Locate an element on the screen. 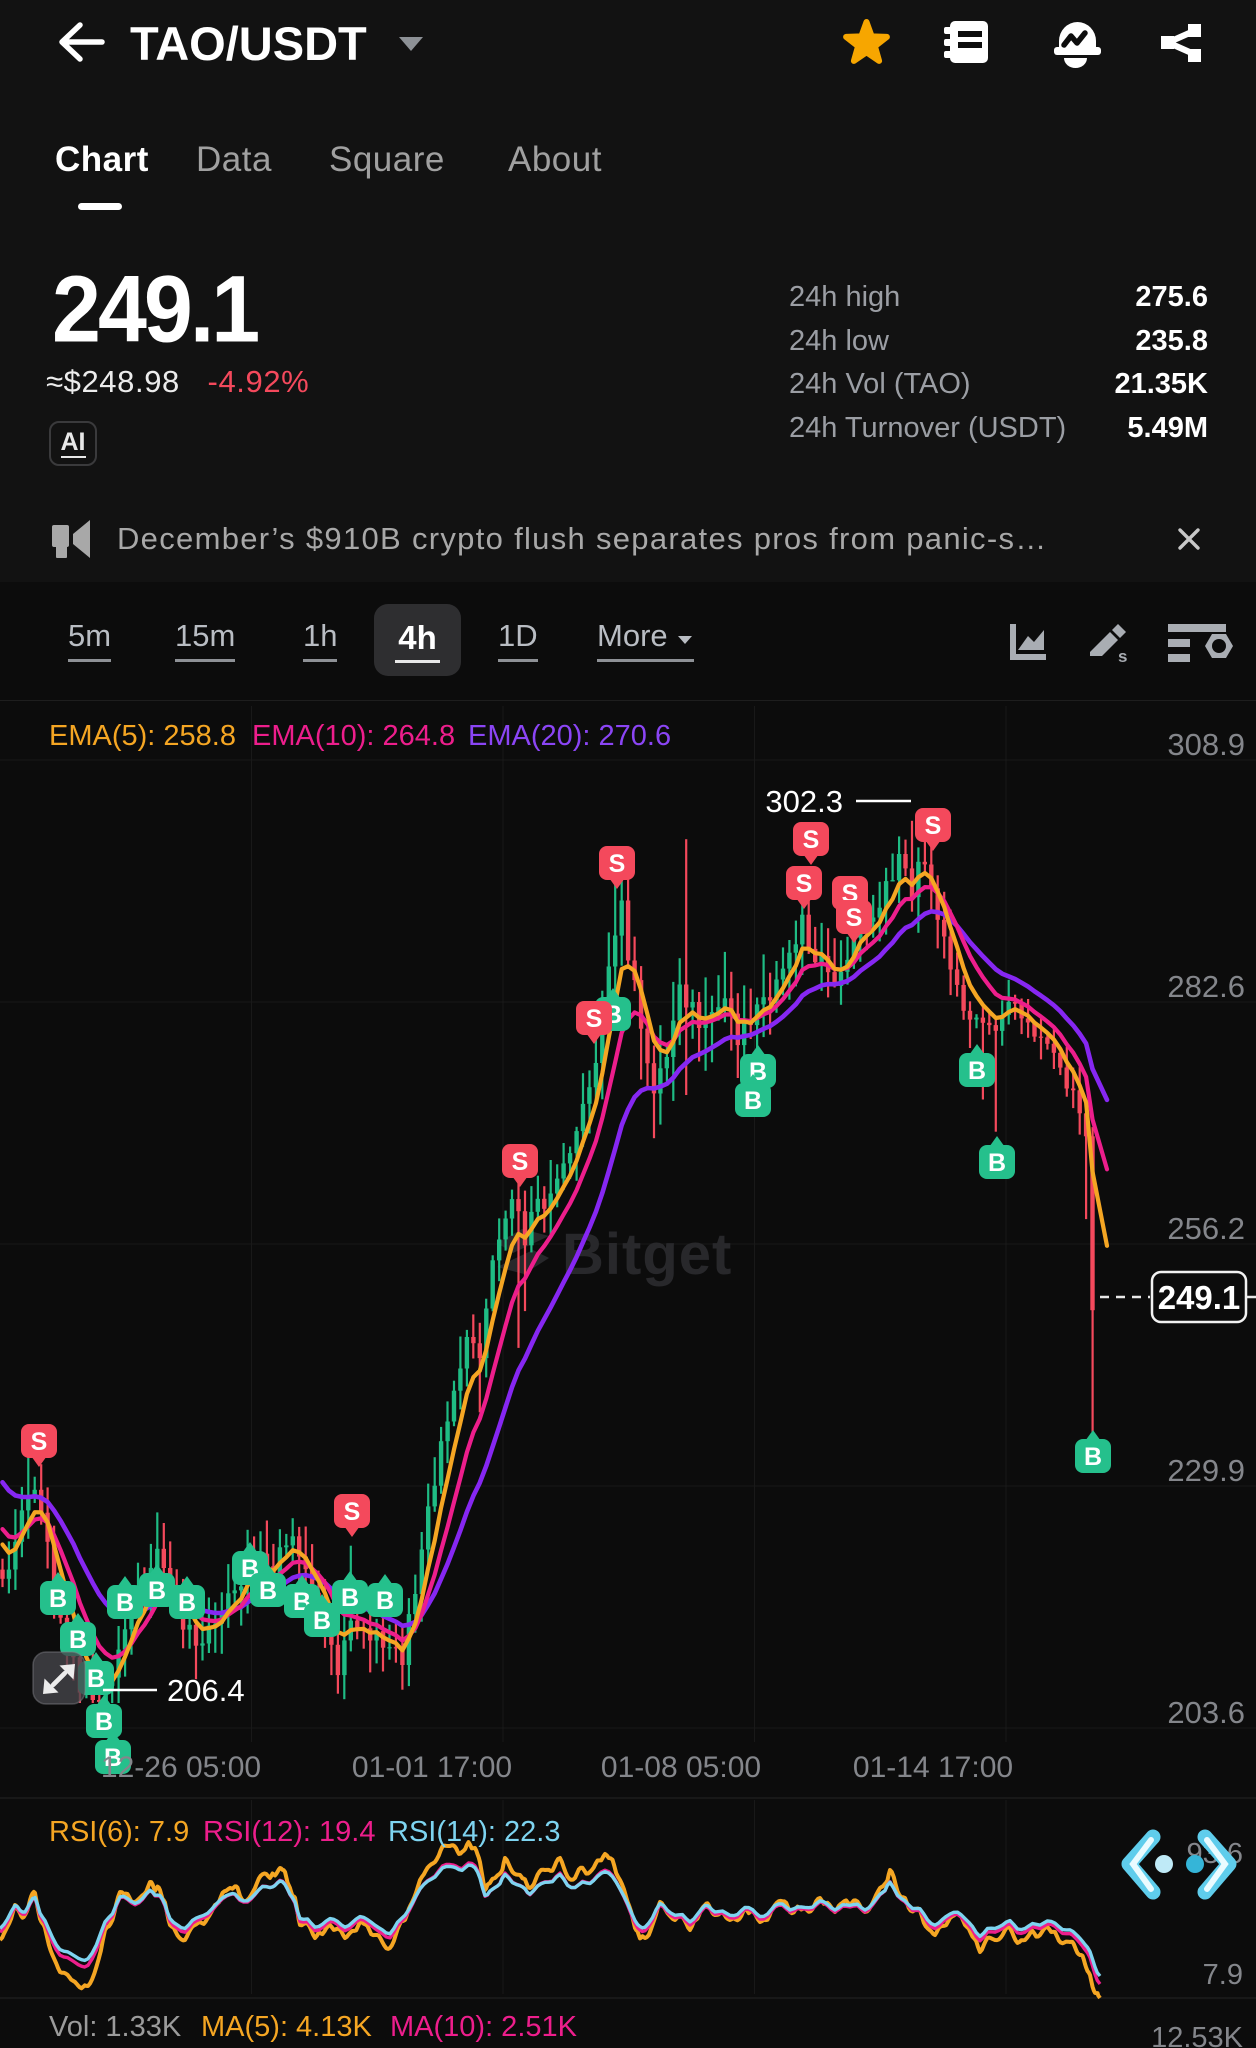  svg-text: 256.2 is located at coordinates (1206, 1228).